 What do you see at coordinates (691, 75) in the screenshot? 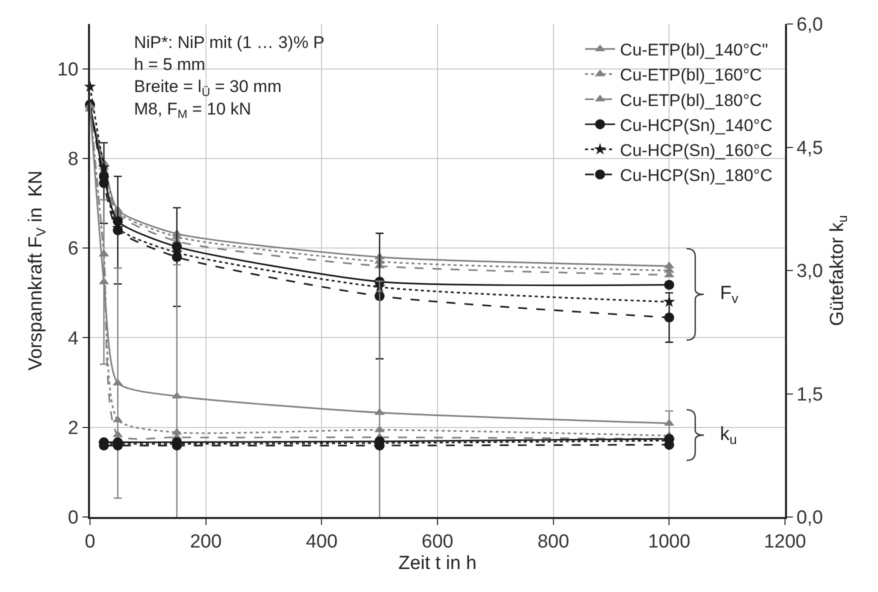
I see `legend-label: Cu-ETP(bl)_160°C` at bounding box center [691, 75].